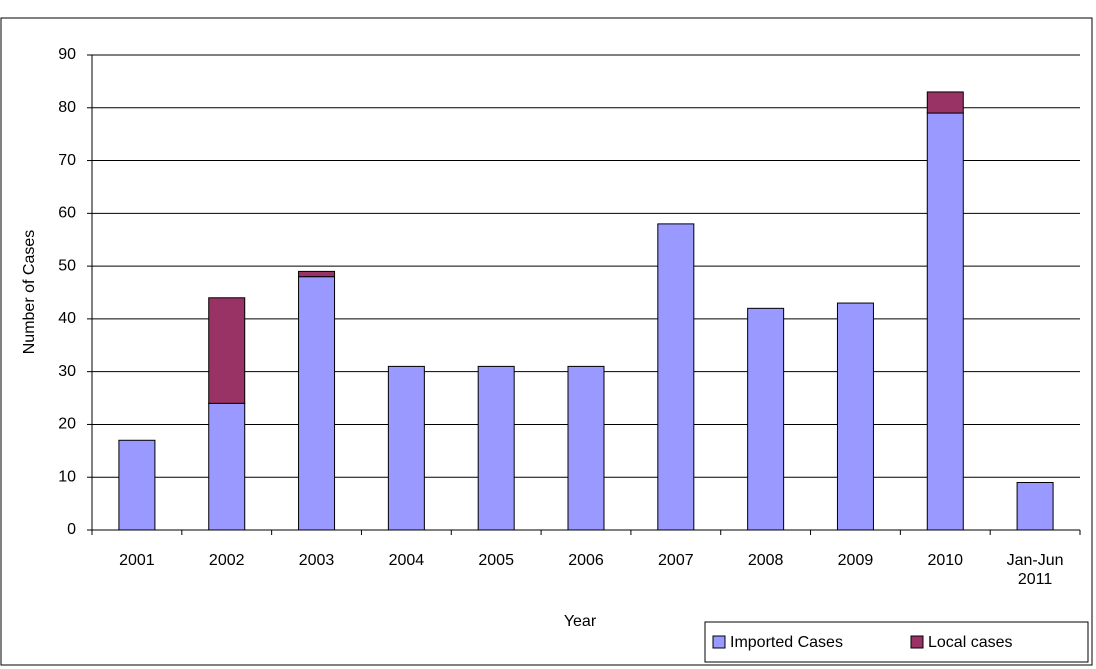 Image resolution: width=1096 pixels, height=669 pixels. I want to click on legend-box, so click(896, 642).